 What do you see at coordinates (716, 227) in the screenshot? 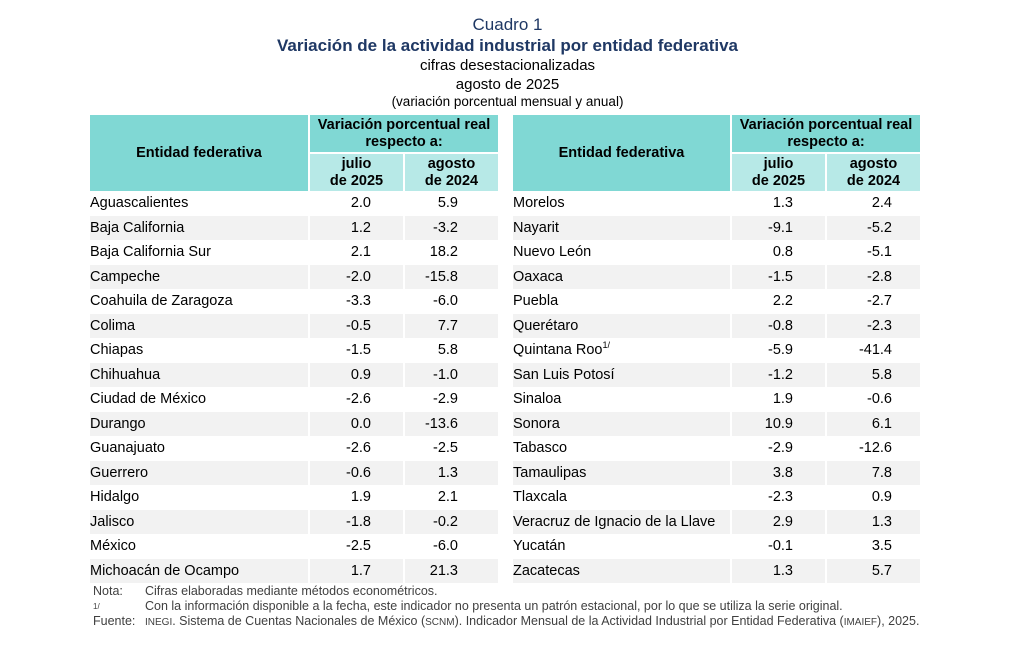
I see `table-row: Nayarit -9.1 -5.2` at bounding box center [716, 227].